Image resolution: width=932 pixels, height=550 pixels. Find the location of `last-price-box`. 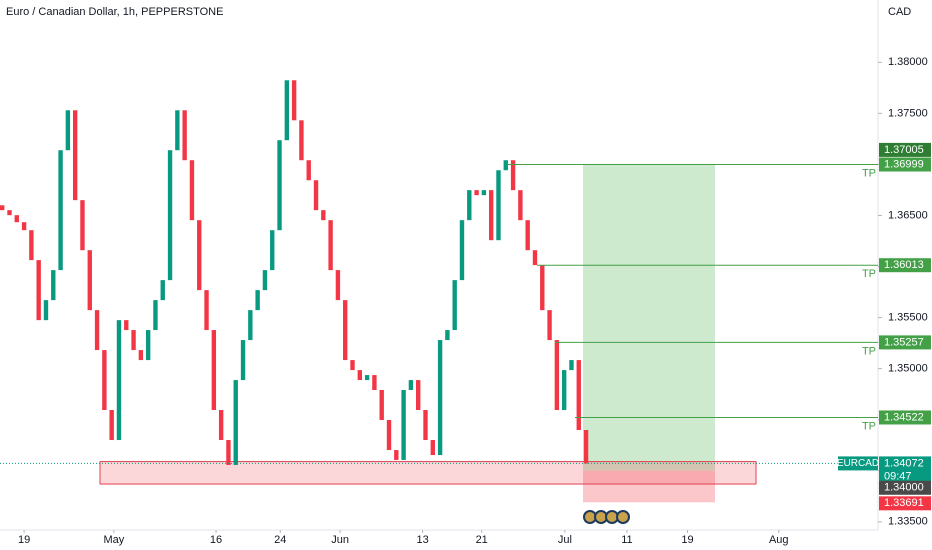

last-price-box is located at coordinates (905, 470).